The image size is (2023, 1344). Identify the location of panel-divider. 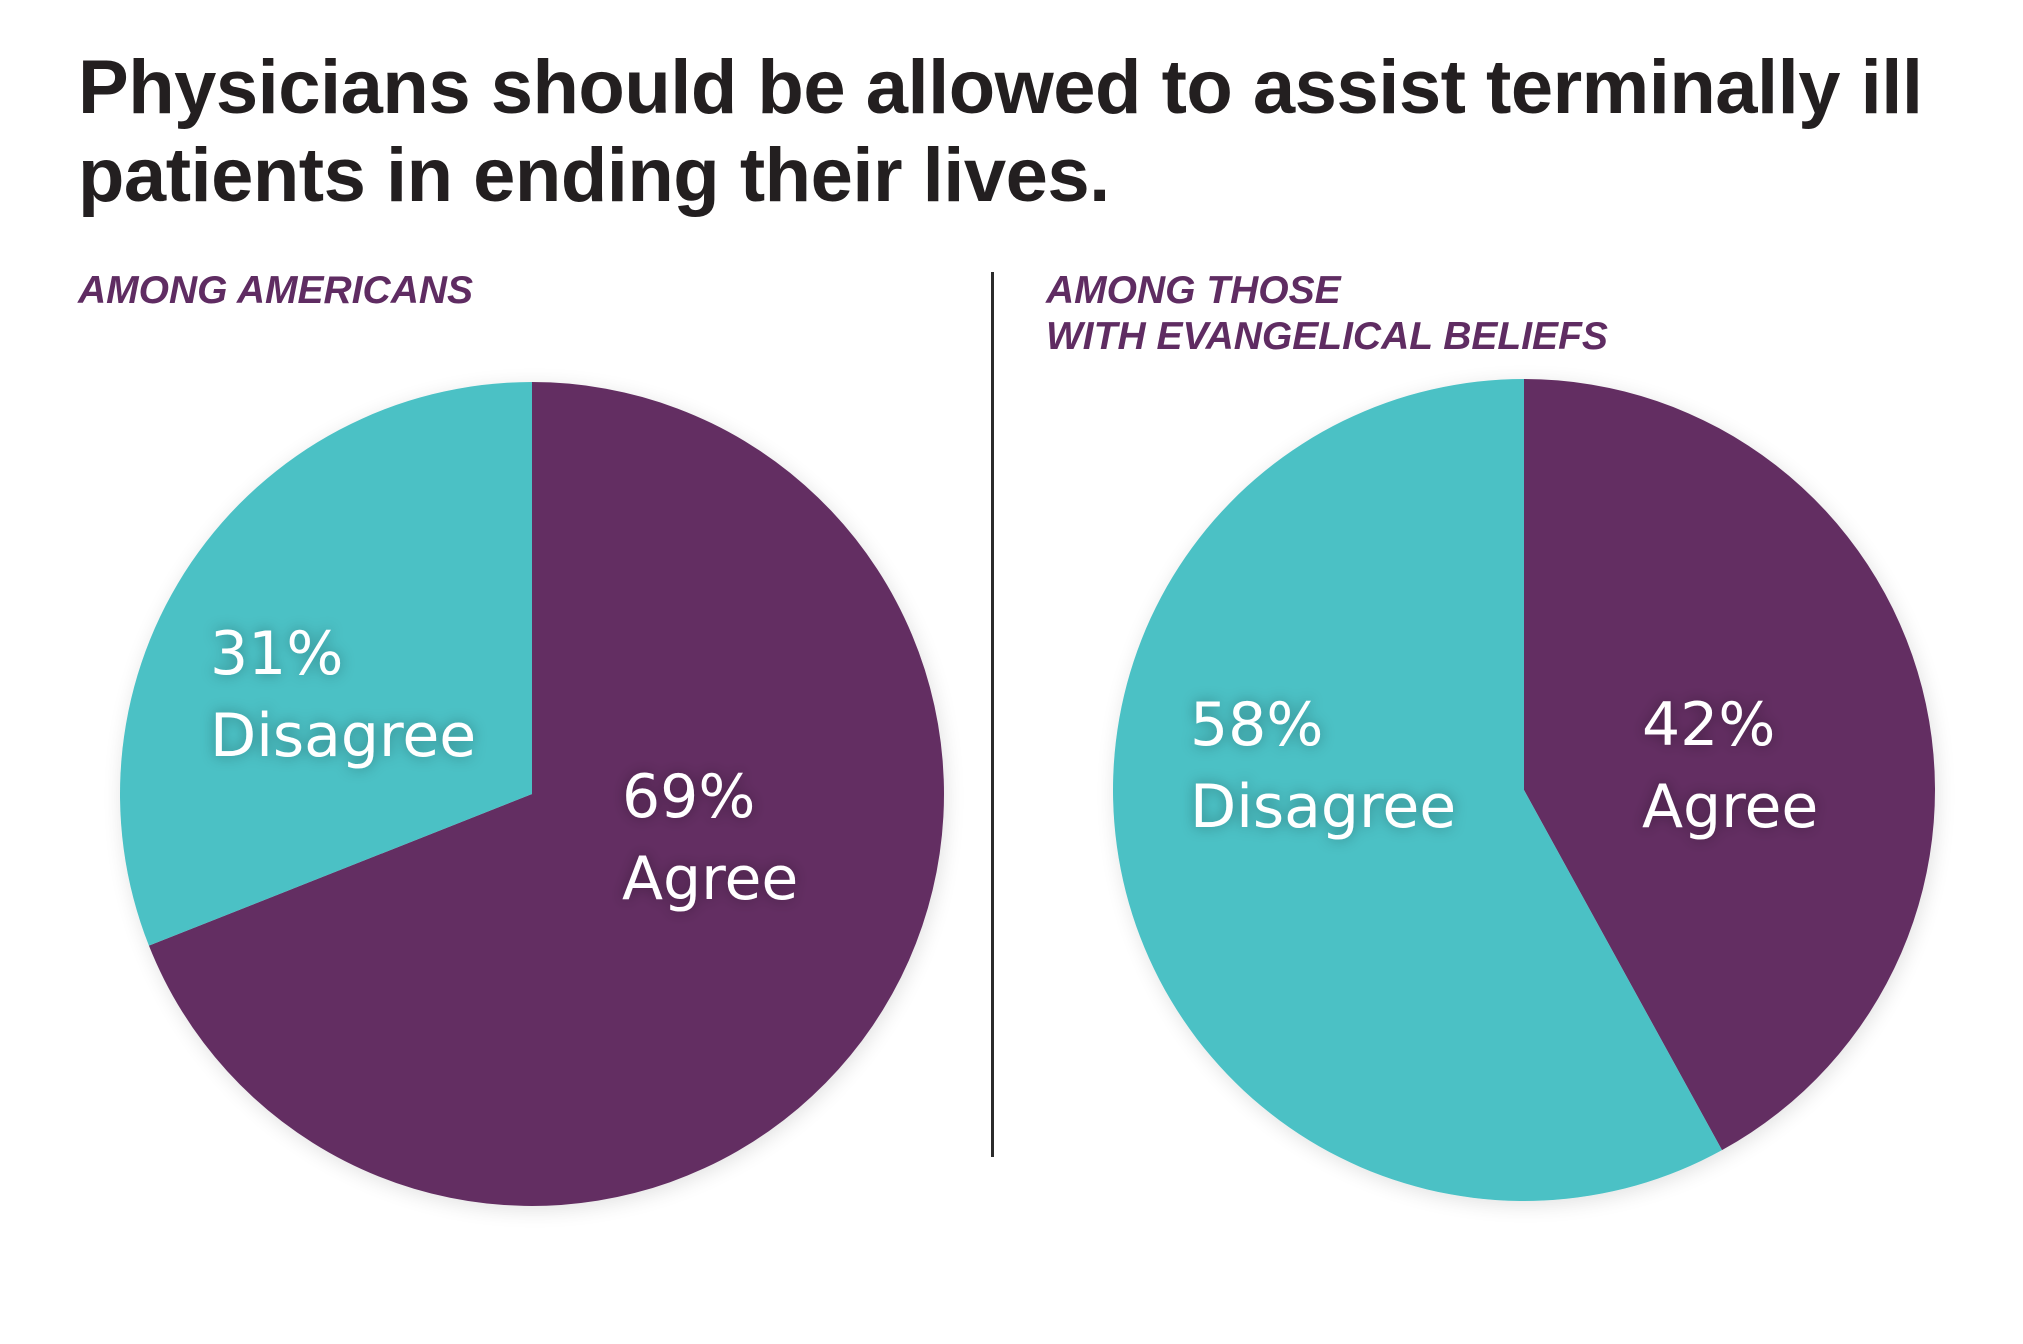
(992, 714).